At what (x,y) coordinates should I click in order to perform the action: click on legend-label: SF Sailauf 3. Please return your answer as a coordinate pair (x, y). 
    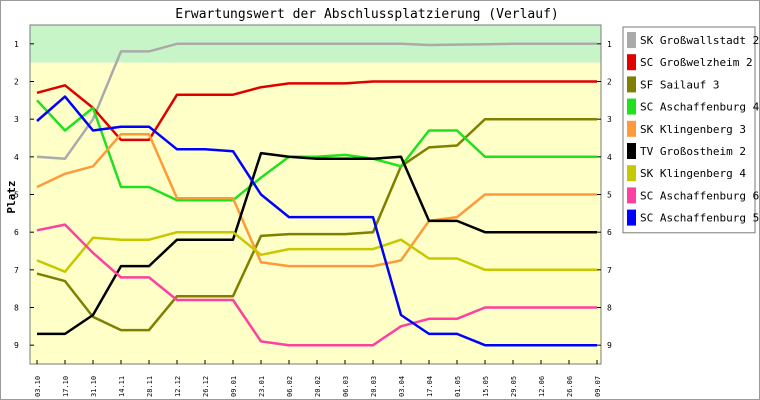
    Looking at the image, I should click on (679, 84).